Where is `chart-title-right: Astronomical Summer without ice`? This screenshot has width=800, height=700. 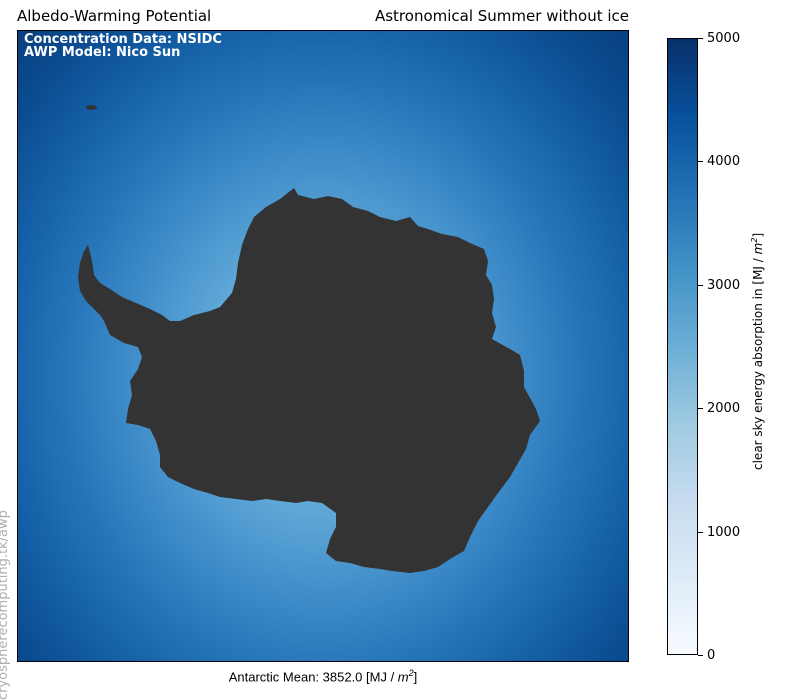 chart-title-right: Astronomical Summer without ice is located at coordinates (501, 16).